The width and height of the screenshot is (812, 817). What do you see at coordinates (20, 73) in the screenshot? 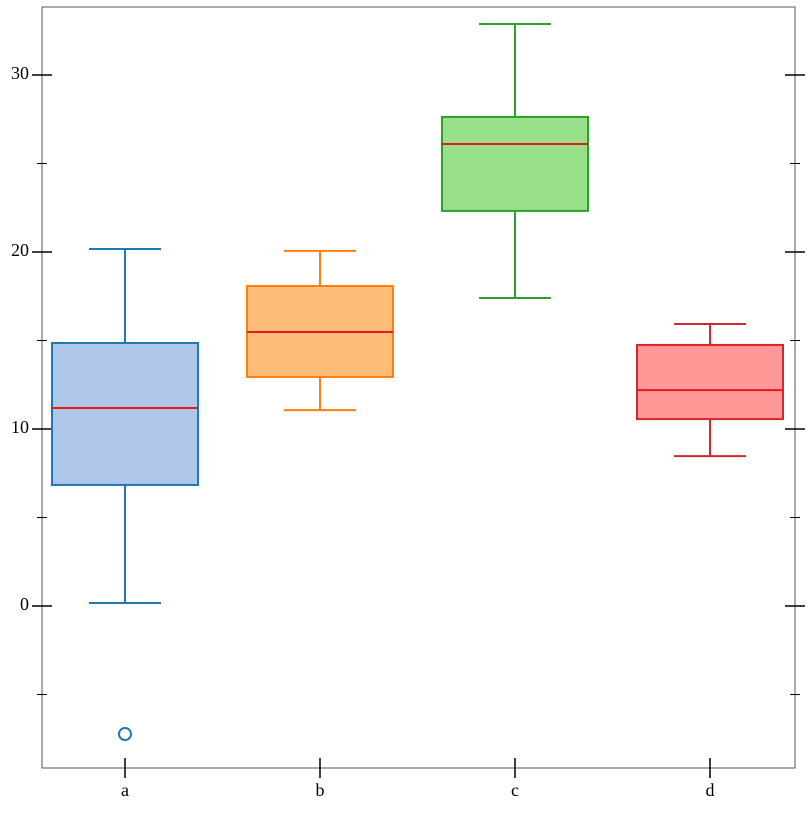
I see `y-tick-label: 30` at bounding box center [20, 73].